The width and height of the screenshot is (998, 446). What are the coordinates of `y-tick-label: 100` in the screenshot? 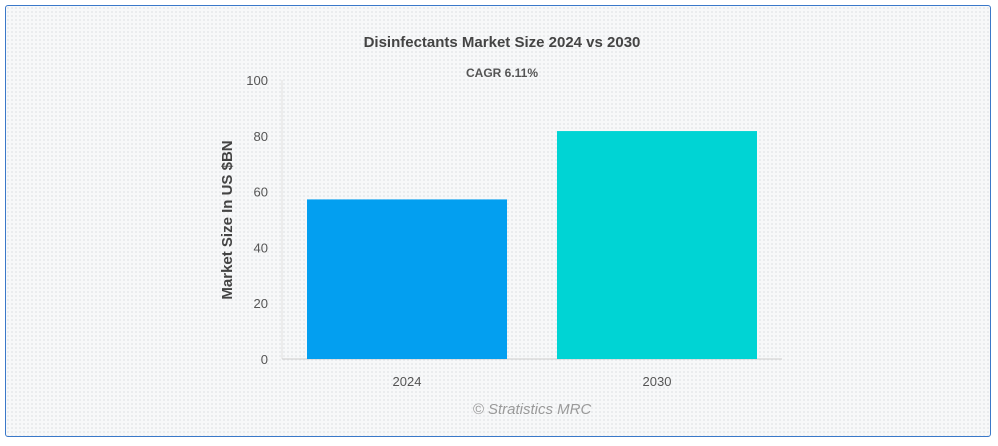 It's located at (257, 80).